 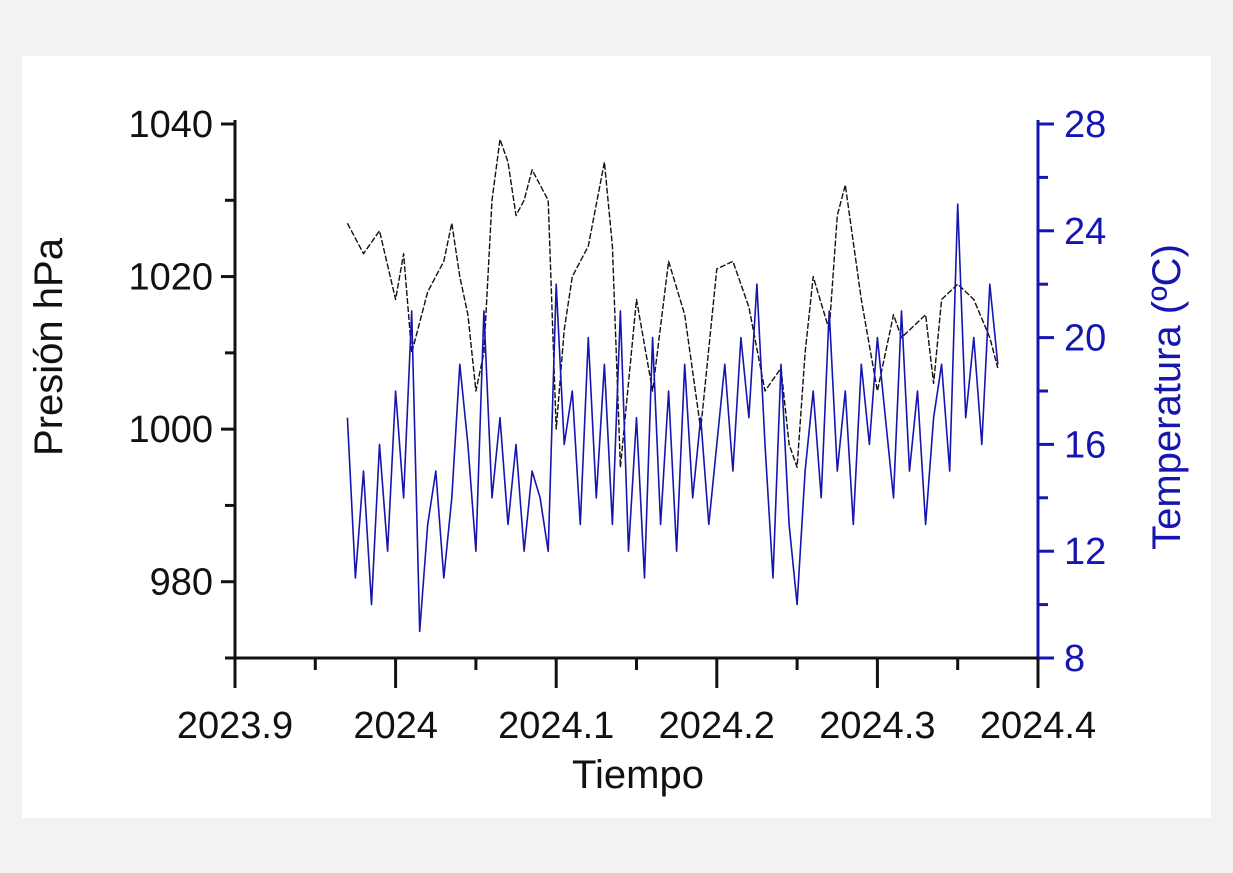 What do you see at coordinates (717, 726) in the screenshot?
I see `x-tick-label: 2024.2` at bounding box center [717, 726].